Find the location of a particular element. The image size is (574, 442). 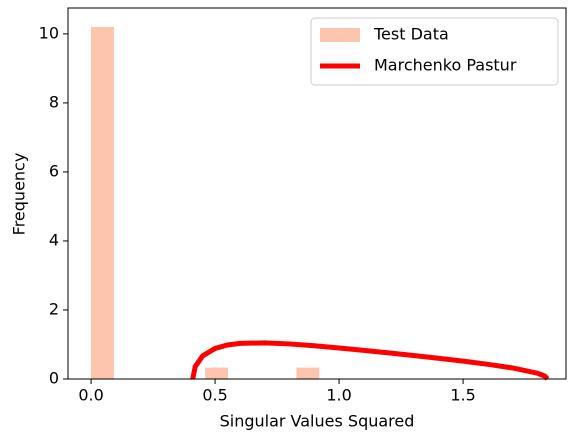

legend-box is located at coordinates (434, 51).